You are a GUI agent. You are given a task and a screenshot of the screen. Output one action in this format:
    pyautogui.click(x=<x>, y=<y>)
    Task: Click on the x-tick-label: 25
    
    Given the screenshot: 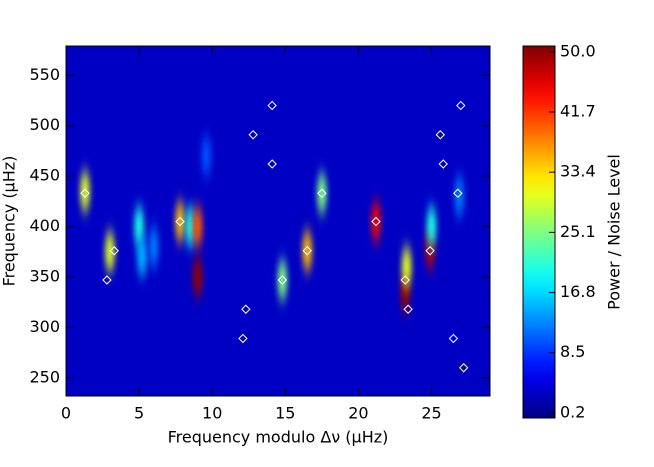 What is the action you would take?
    pyautogui.click(x=431, y=413)
    